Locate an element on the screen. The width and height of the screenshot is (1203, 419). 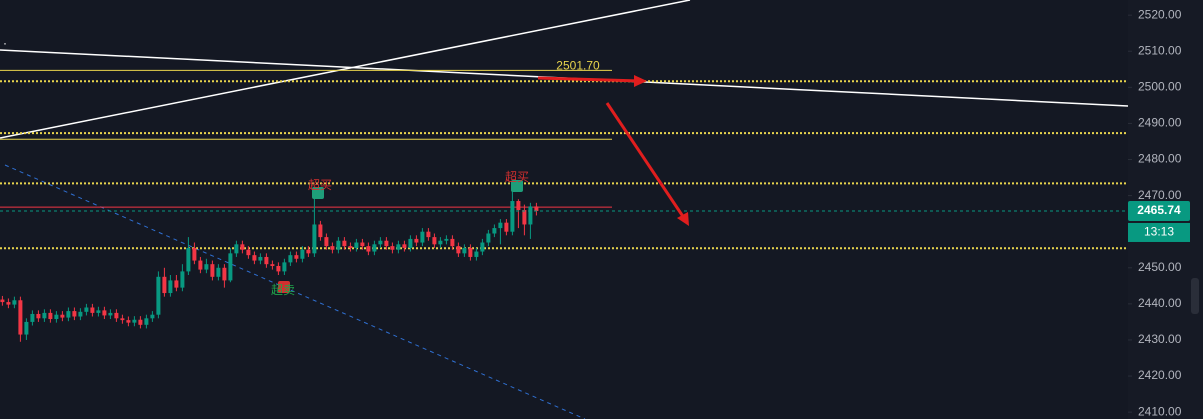
y-tick-label: 2510.00 is located at coordinates (1160, 50).